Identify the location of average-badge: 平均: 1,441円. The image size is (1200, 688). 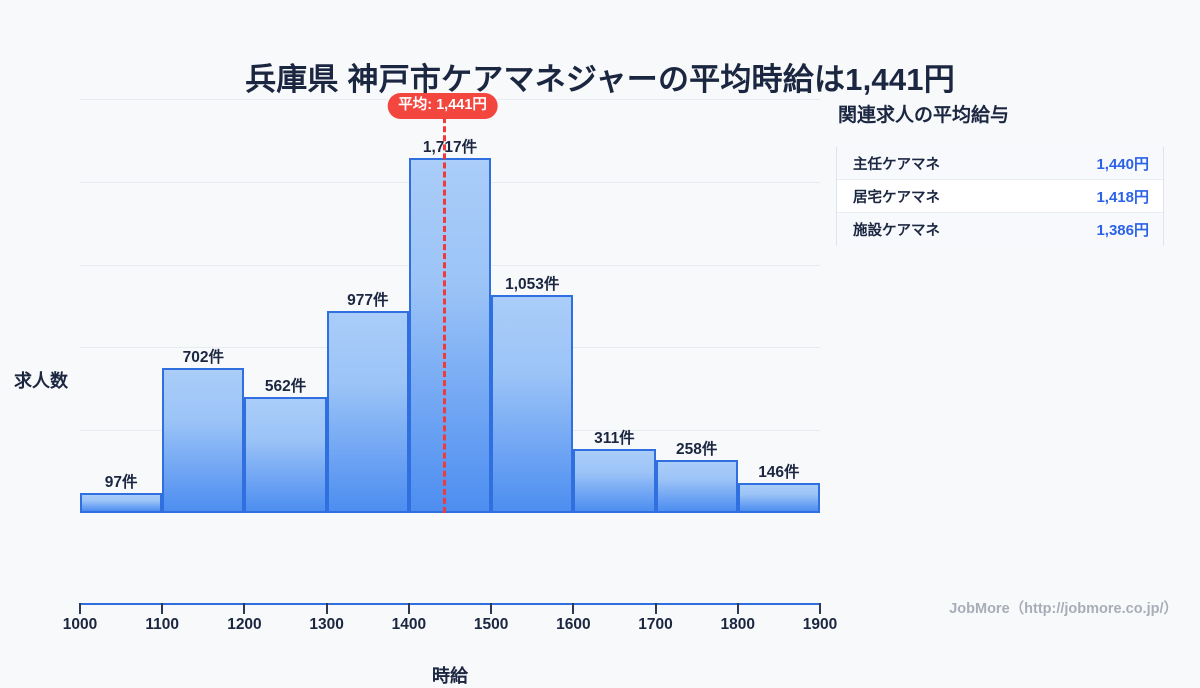
(442, 106).